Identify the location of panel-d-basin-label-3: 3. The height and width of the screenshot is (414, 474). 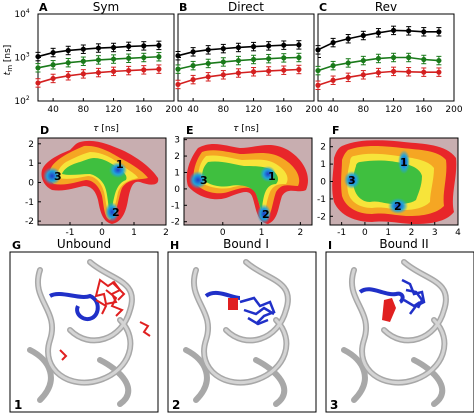
(58, 176).